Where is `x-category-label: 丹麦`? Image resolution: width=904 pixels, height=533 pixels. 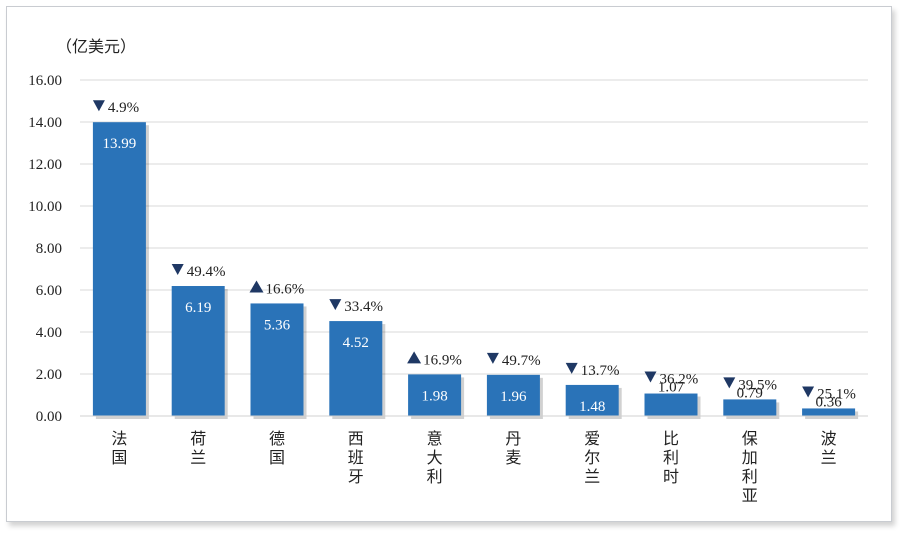
x-category-label: 丹麦 is located at coordinates (513, 448).